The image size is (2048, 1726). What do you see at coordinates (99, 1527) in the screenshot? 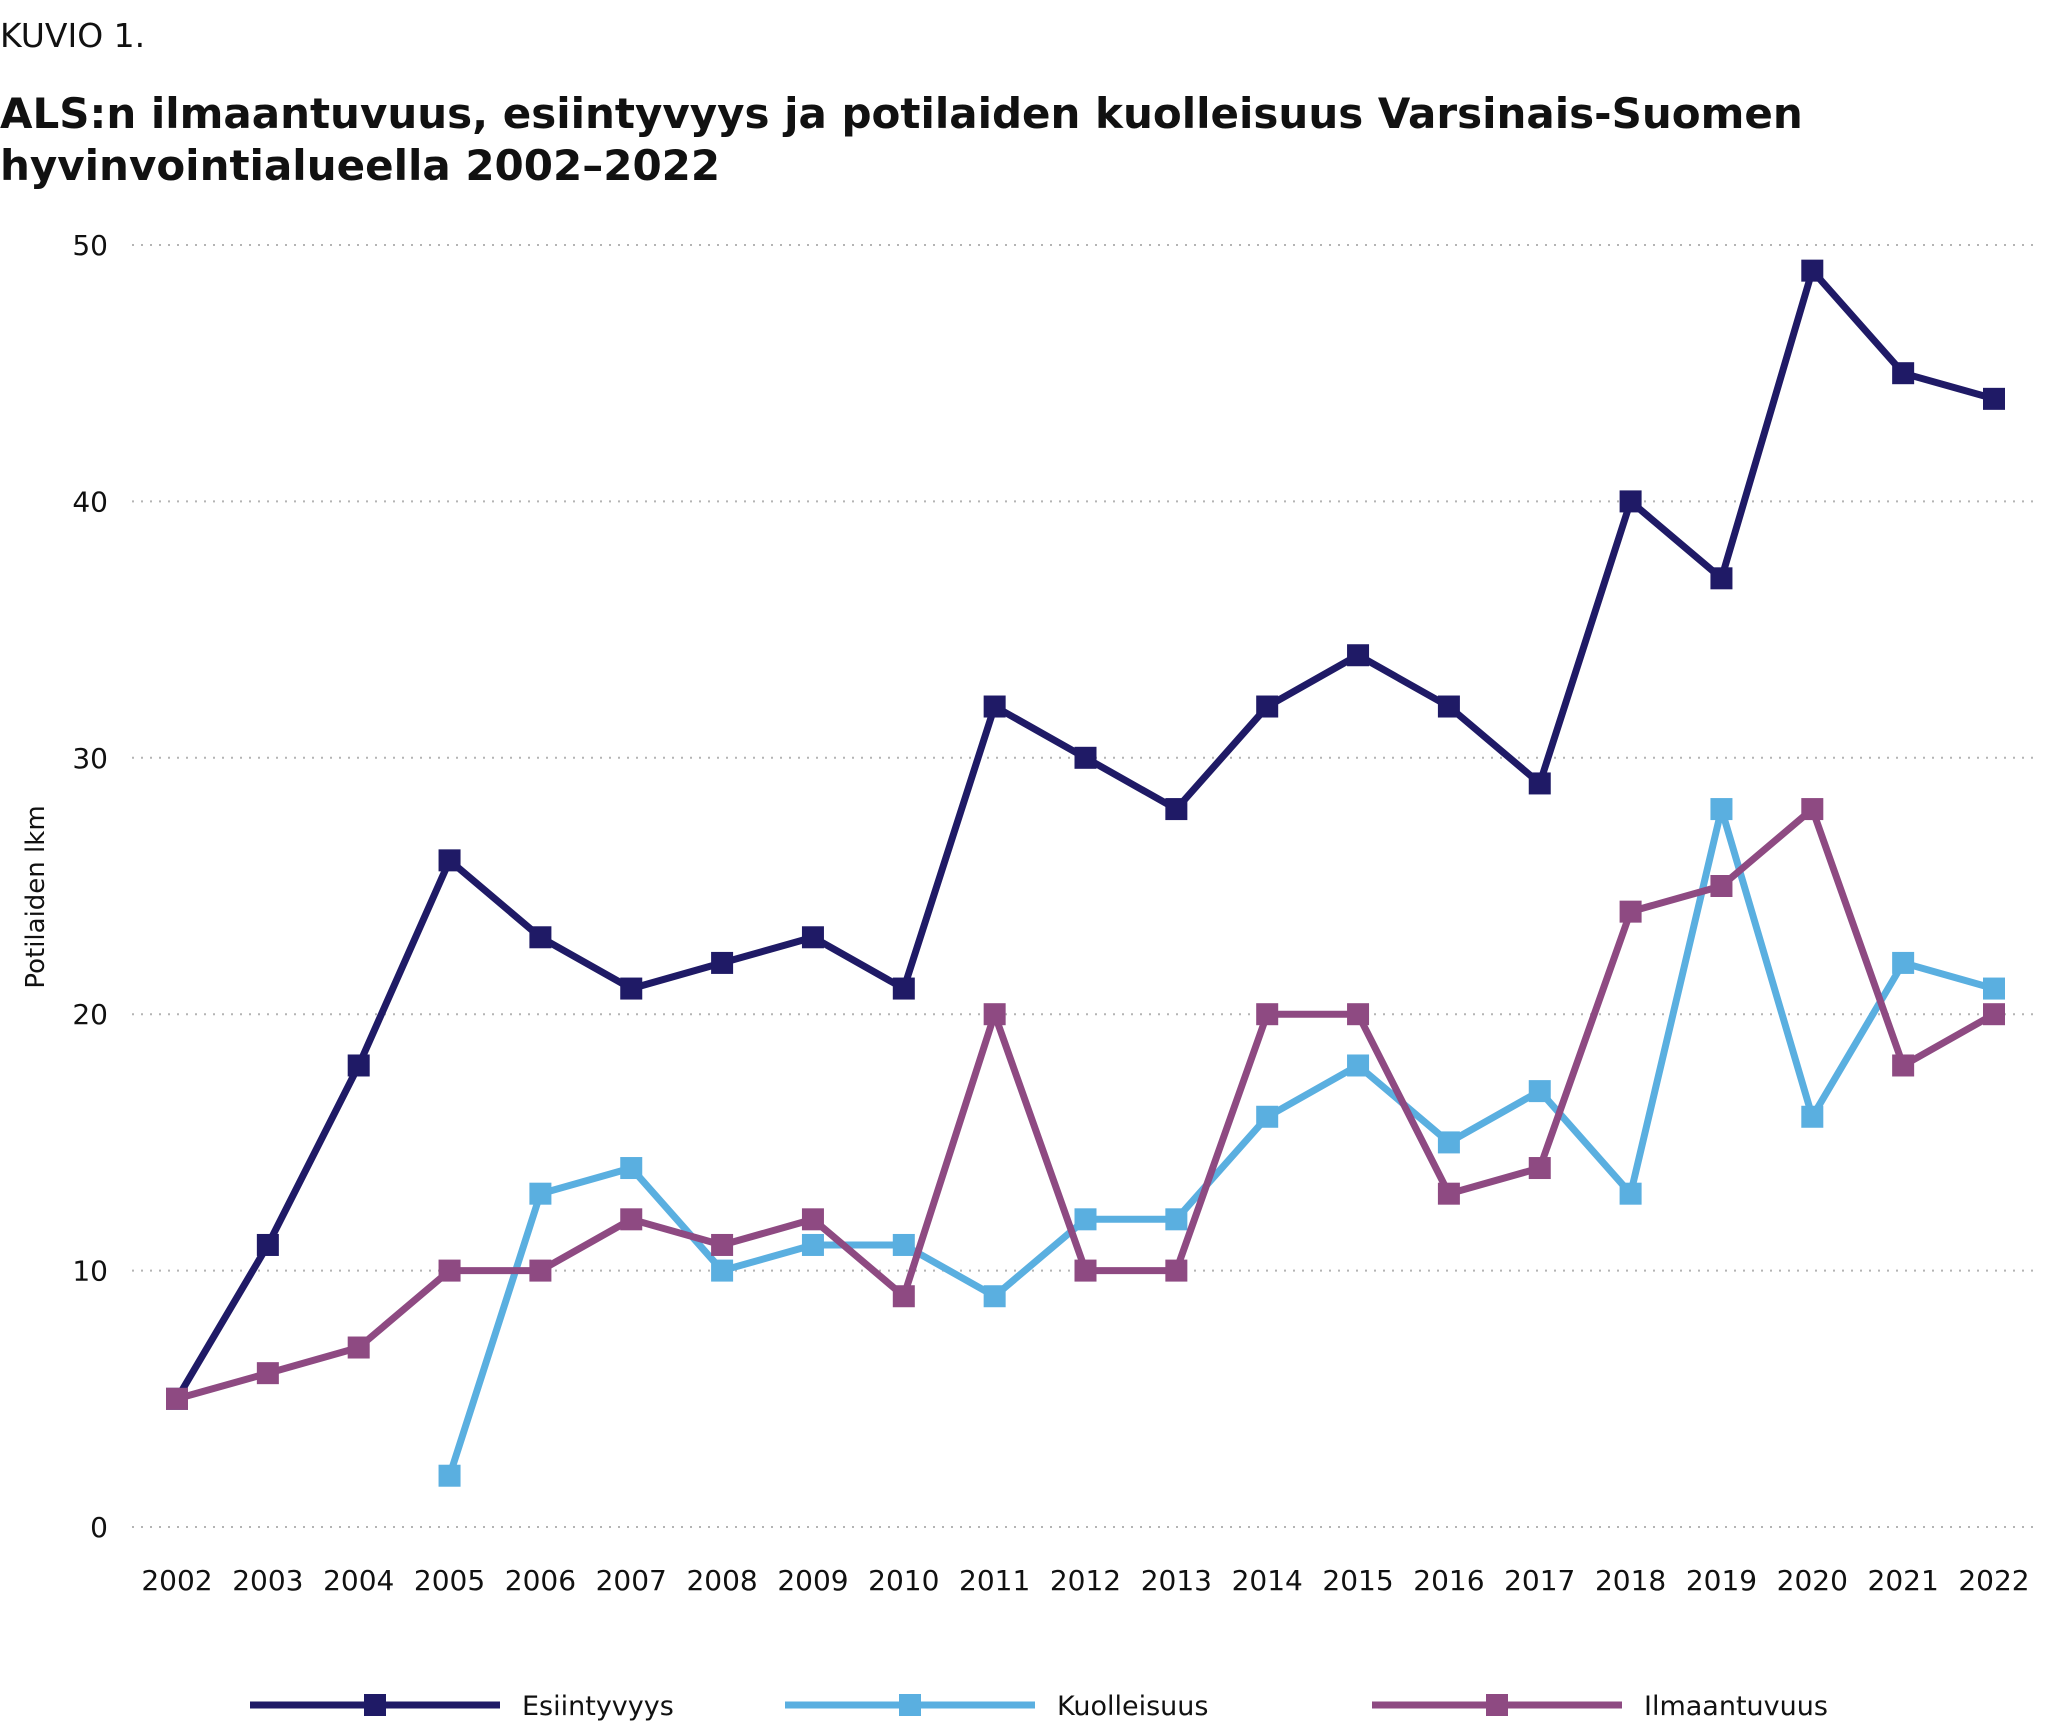
I see `y-tick-label: 0` at bounding box center [99, 1527].